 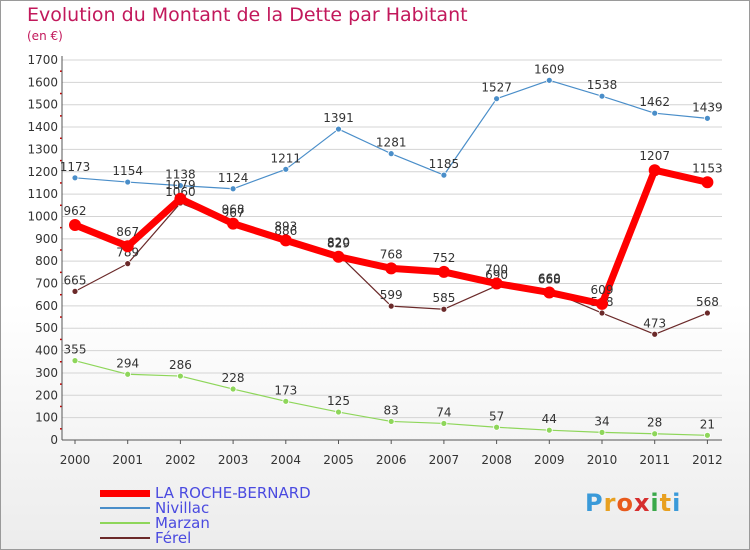 What do you see at coordinates (233, 178) in the screenshot?
I see `data-label-nivillac: 1124` at bounding box center [233, 178].